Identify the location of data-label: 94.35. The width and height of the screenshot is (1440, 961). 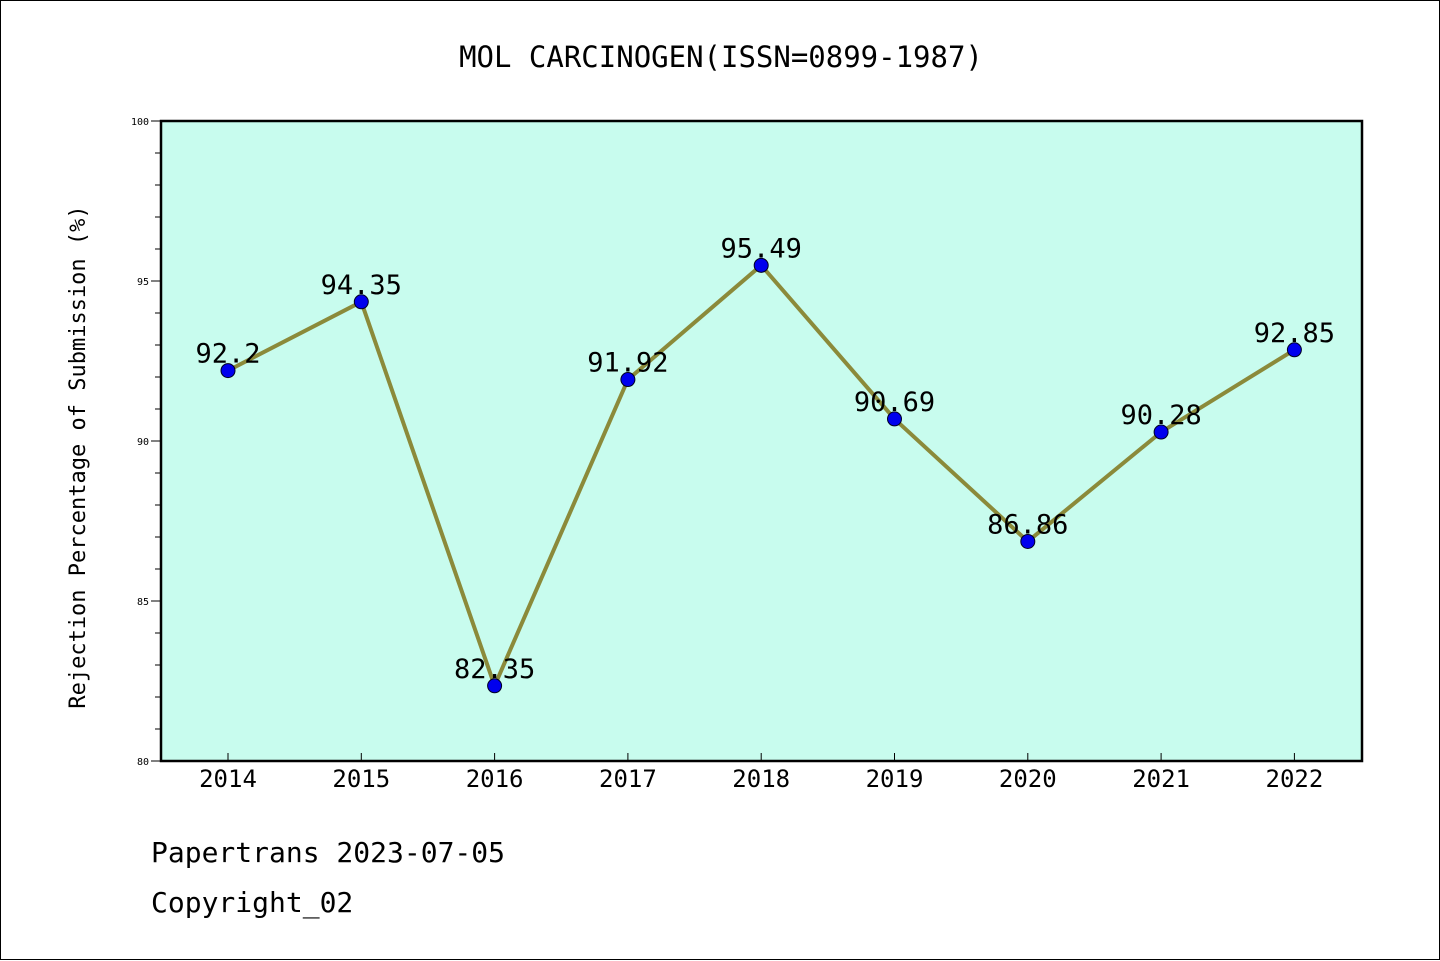
(361, 285).